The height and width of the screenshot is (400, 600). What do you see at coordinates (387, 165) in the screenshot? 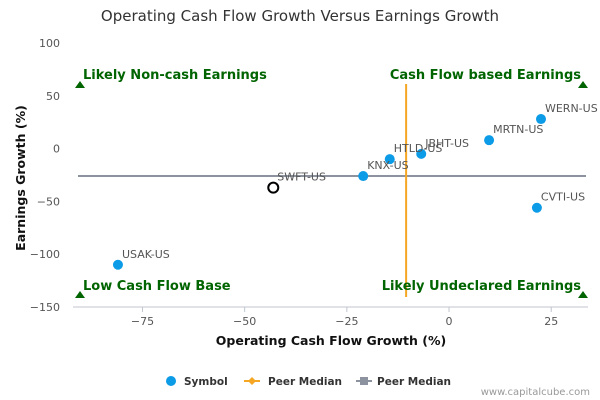
I see `data-point-label: KNX-US` at bounding box center [387, 165].